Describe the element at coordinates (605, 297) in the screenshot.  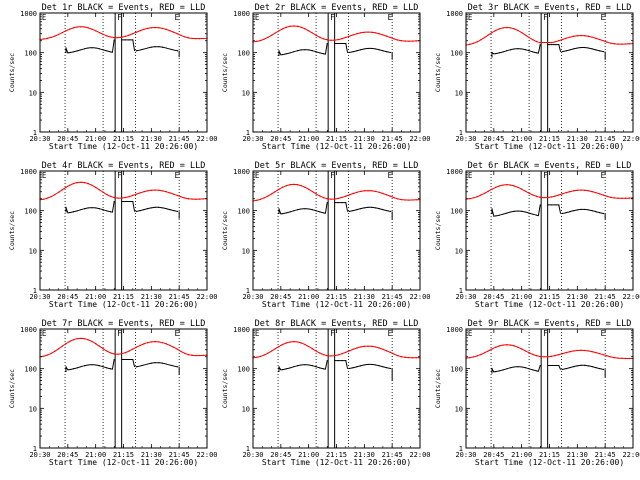
I see `x-tick-label: 21:45` at that location.